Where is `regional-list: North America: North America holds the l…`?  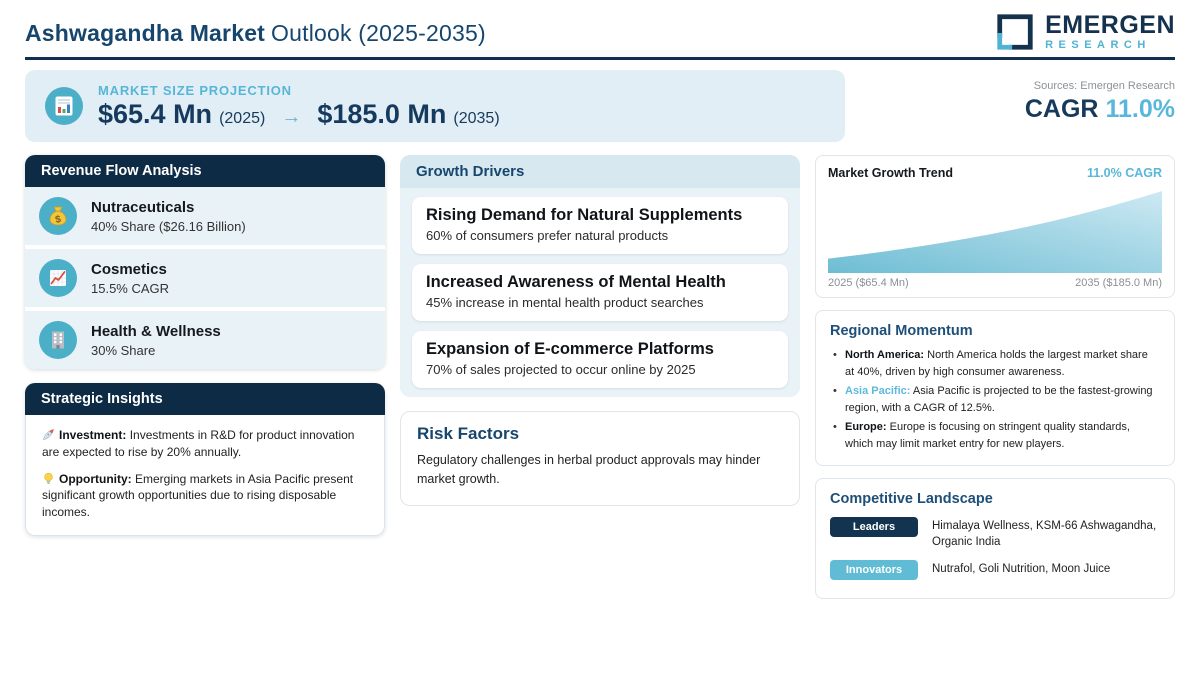 regional-list: North America: North America holds the l… is located at coordinates (995, 400).